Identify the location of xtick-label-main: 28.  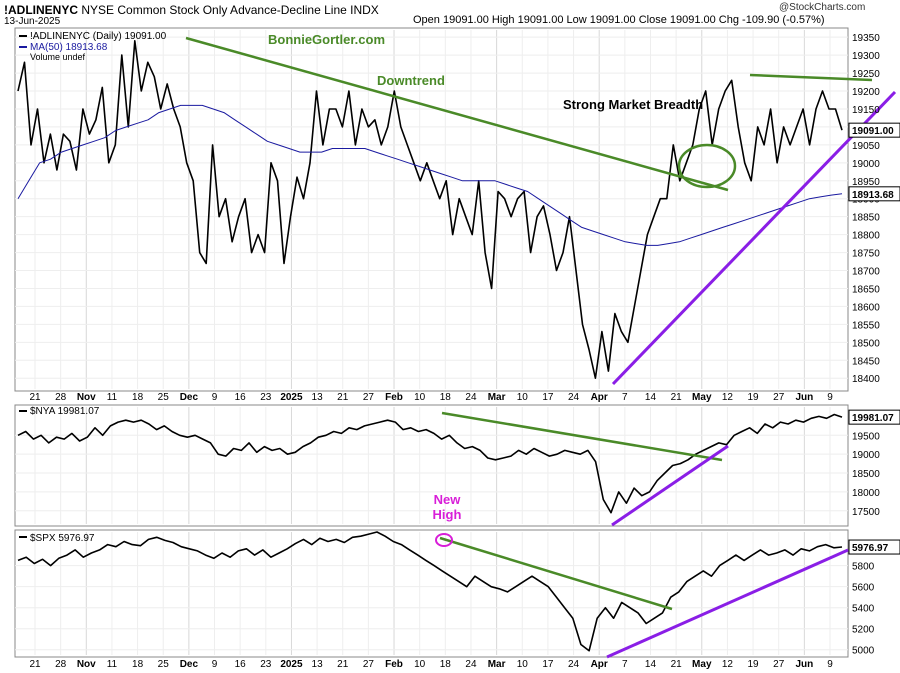
(61, 397).